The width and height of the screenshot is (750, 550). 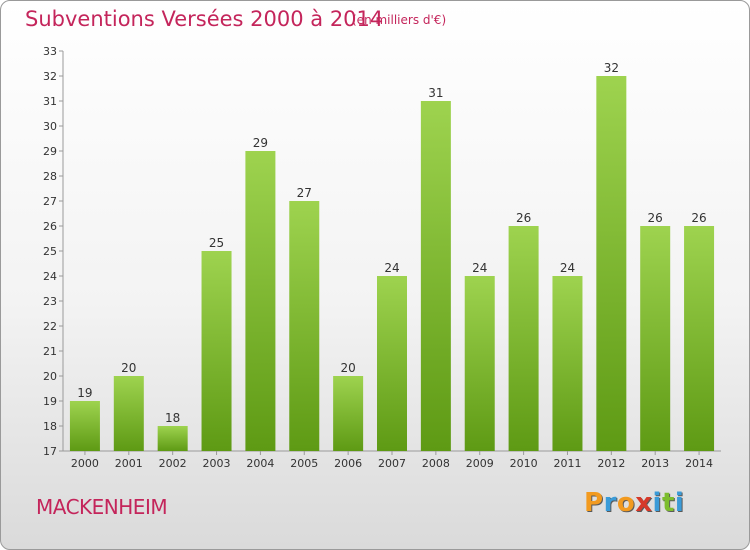 What do you see at coordinates (129, 463) in the screenshot?
I see `x-tick-label: 2001` at bounding box center [129, 463].